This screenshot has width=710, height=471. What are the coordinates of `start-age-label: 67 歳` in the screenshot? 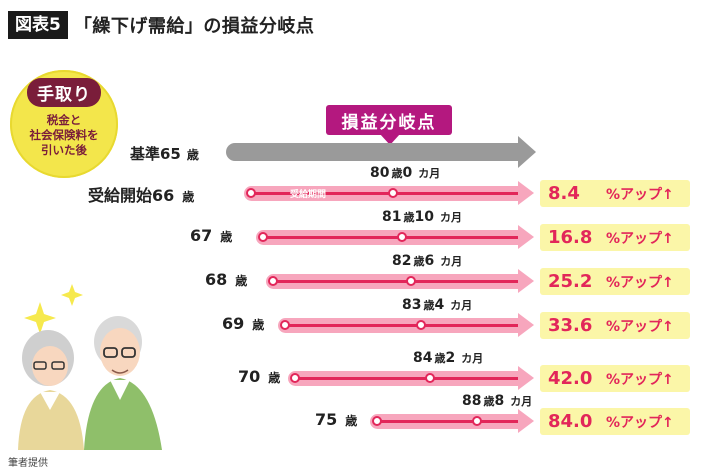 It's located at (211, 235).